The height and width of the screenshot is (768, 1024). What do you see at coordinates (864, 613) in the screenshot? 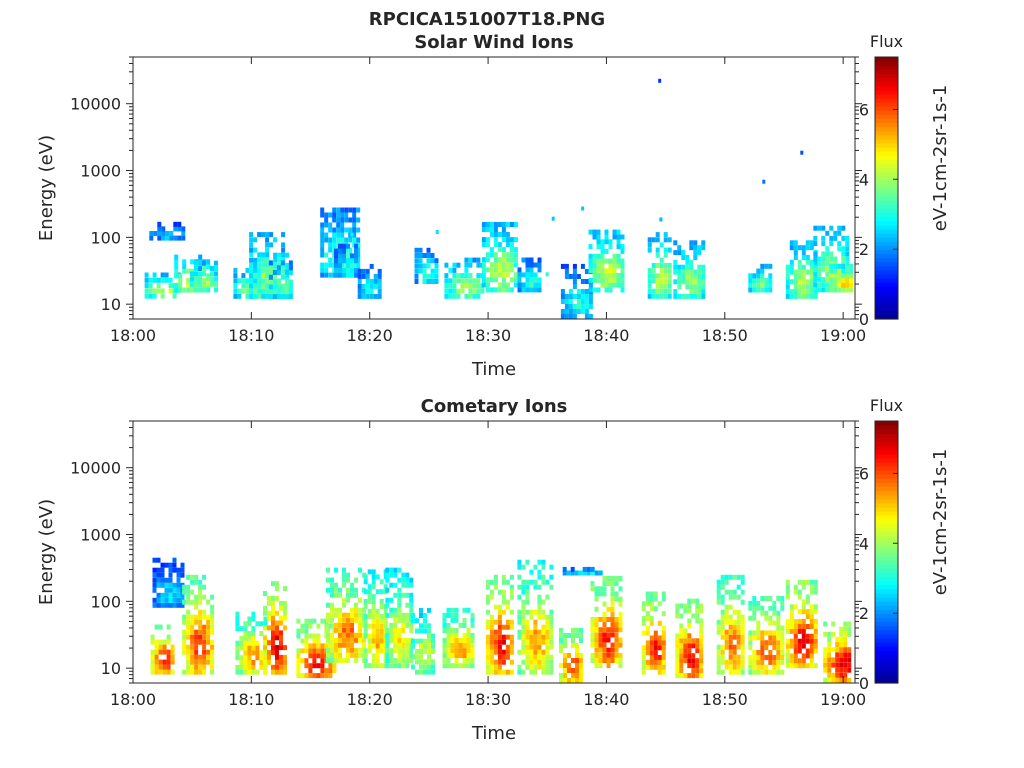
I see `colorbar-tick-label: 2` at bounding box center [864, 613].